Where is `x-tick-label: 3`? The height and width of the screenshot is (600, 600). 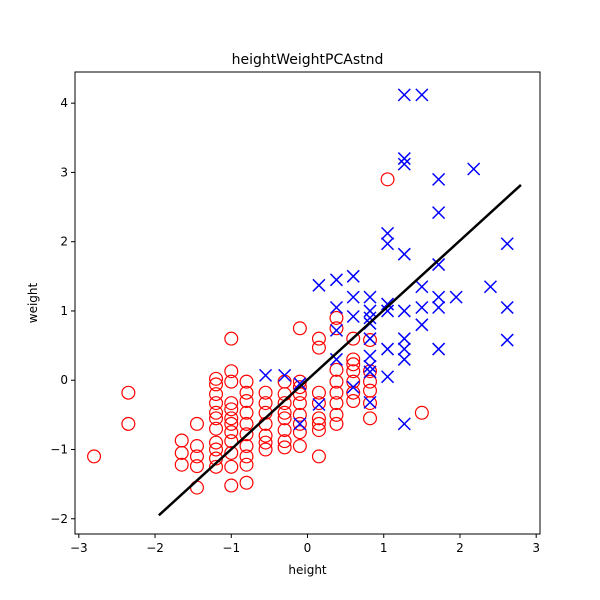
x-tick-label: 3 is located at coordinates (536, 548).